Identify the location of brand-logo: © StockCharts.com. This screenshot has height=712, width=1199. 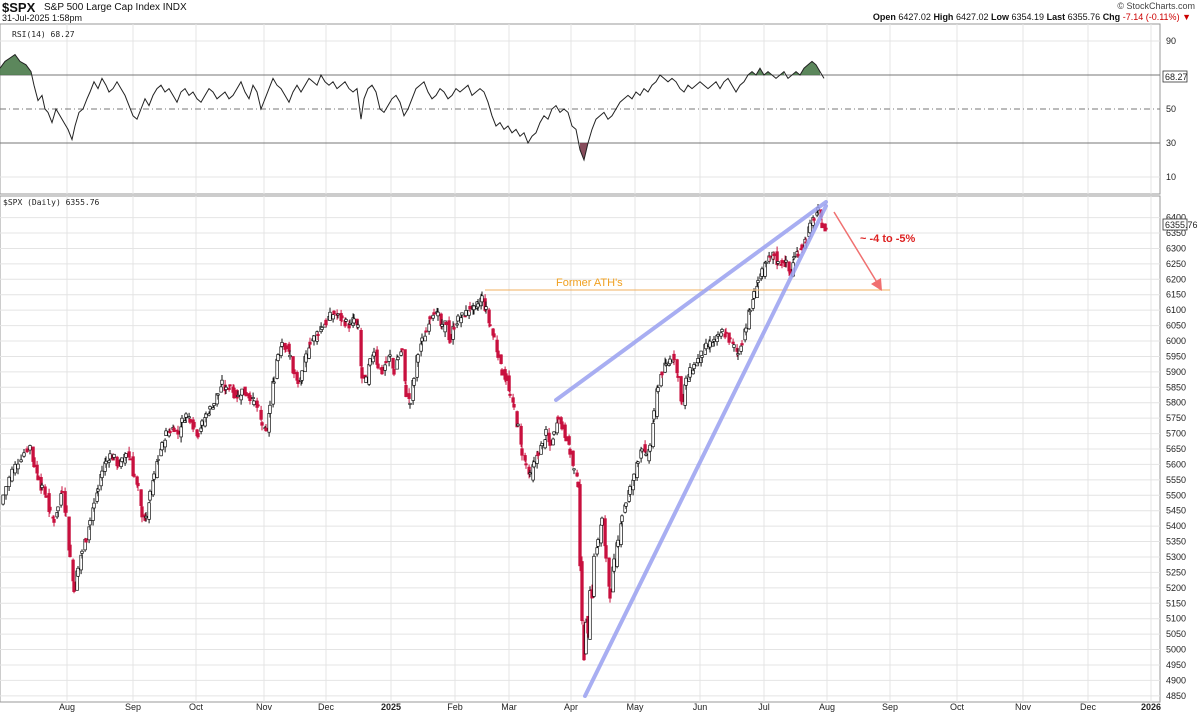
(1156, 6).